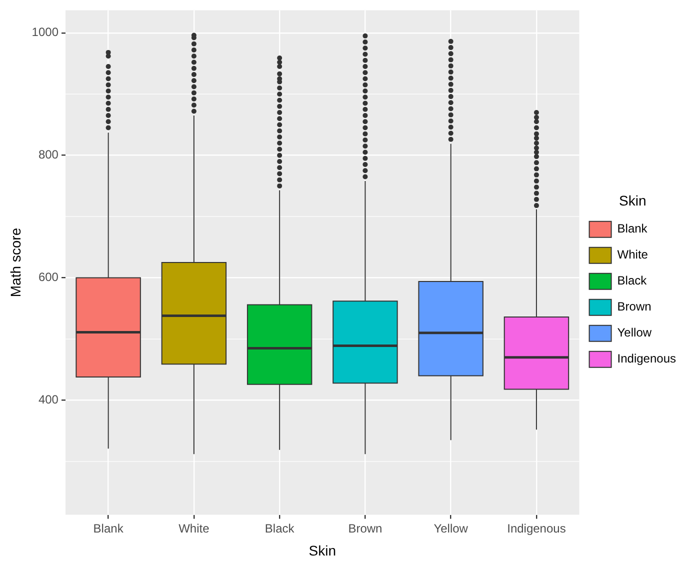 This screenshot has height=568, width=696. I want to click on legend-label: Brown, so click(634, 307).